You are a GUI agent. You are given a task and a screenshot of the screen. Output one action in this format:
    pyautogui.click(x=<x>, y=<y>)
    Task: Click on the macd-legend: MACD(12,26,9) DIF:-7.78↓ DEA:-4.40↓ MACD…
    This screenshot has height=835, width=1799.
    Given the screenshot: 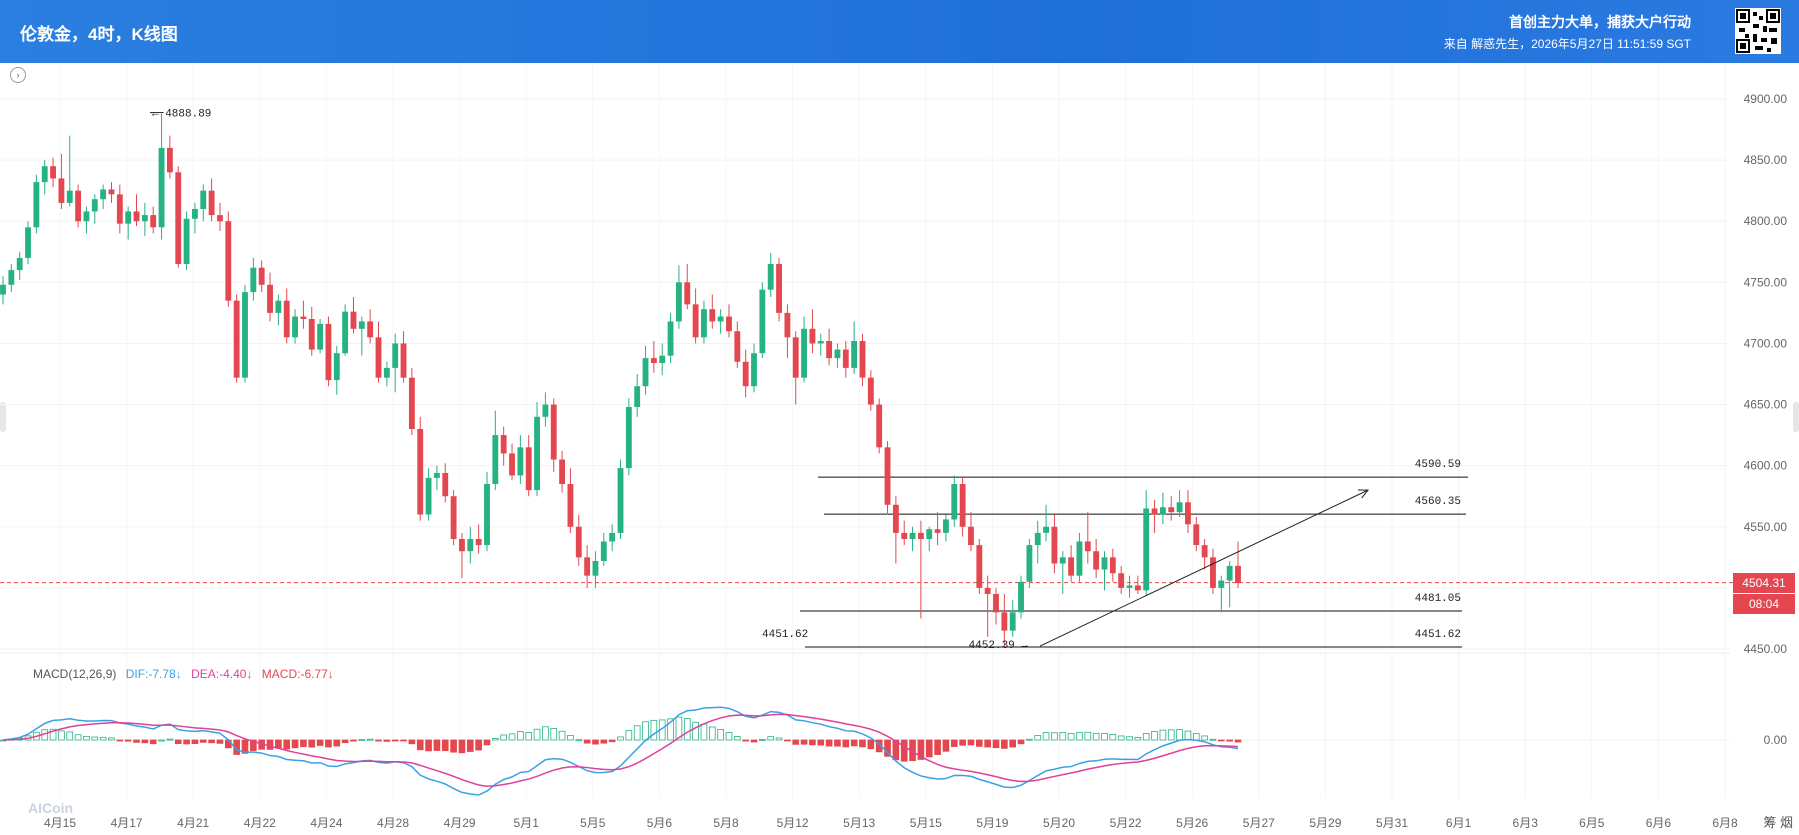 What is the action you would take?
    pyautogui.click(x=186, y=674)
    